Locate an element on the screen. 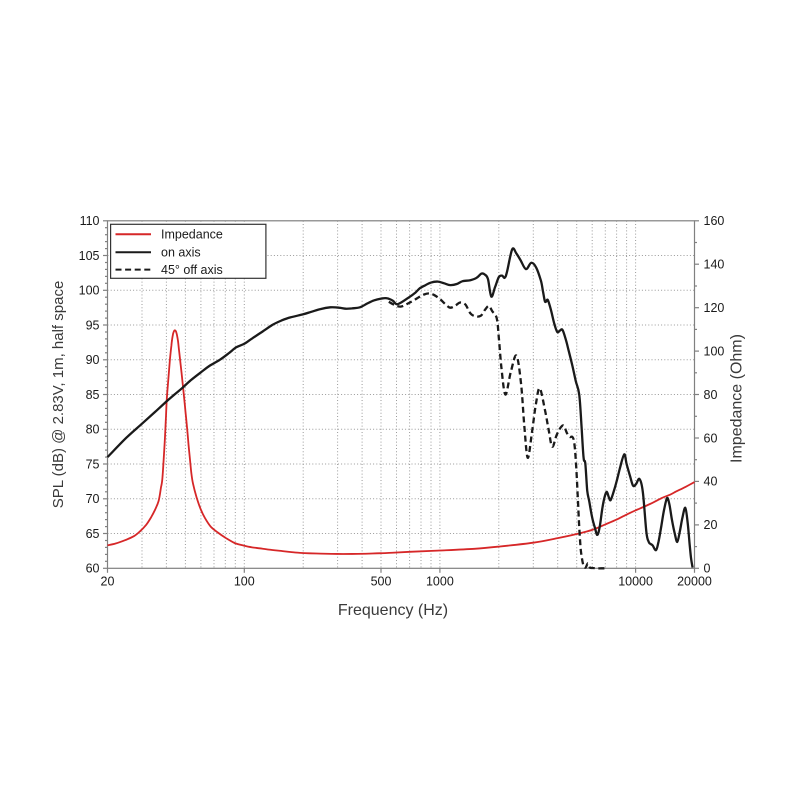 The height and width of the screenshot is (805, 800). svg-text: Frequency (Hz) is located at coordinates (393, 610).